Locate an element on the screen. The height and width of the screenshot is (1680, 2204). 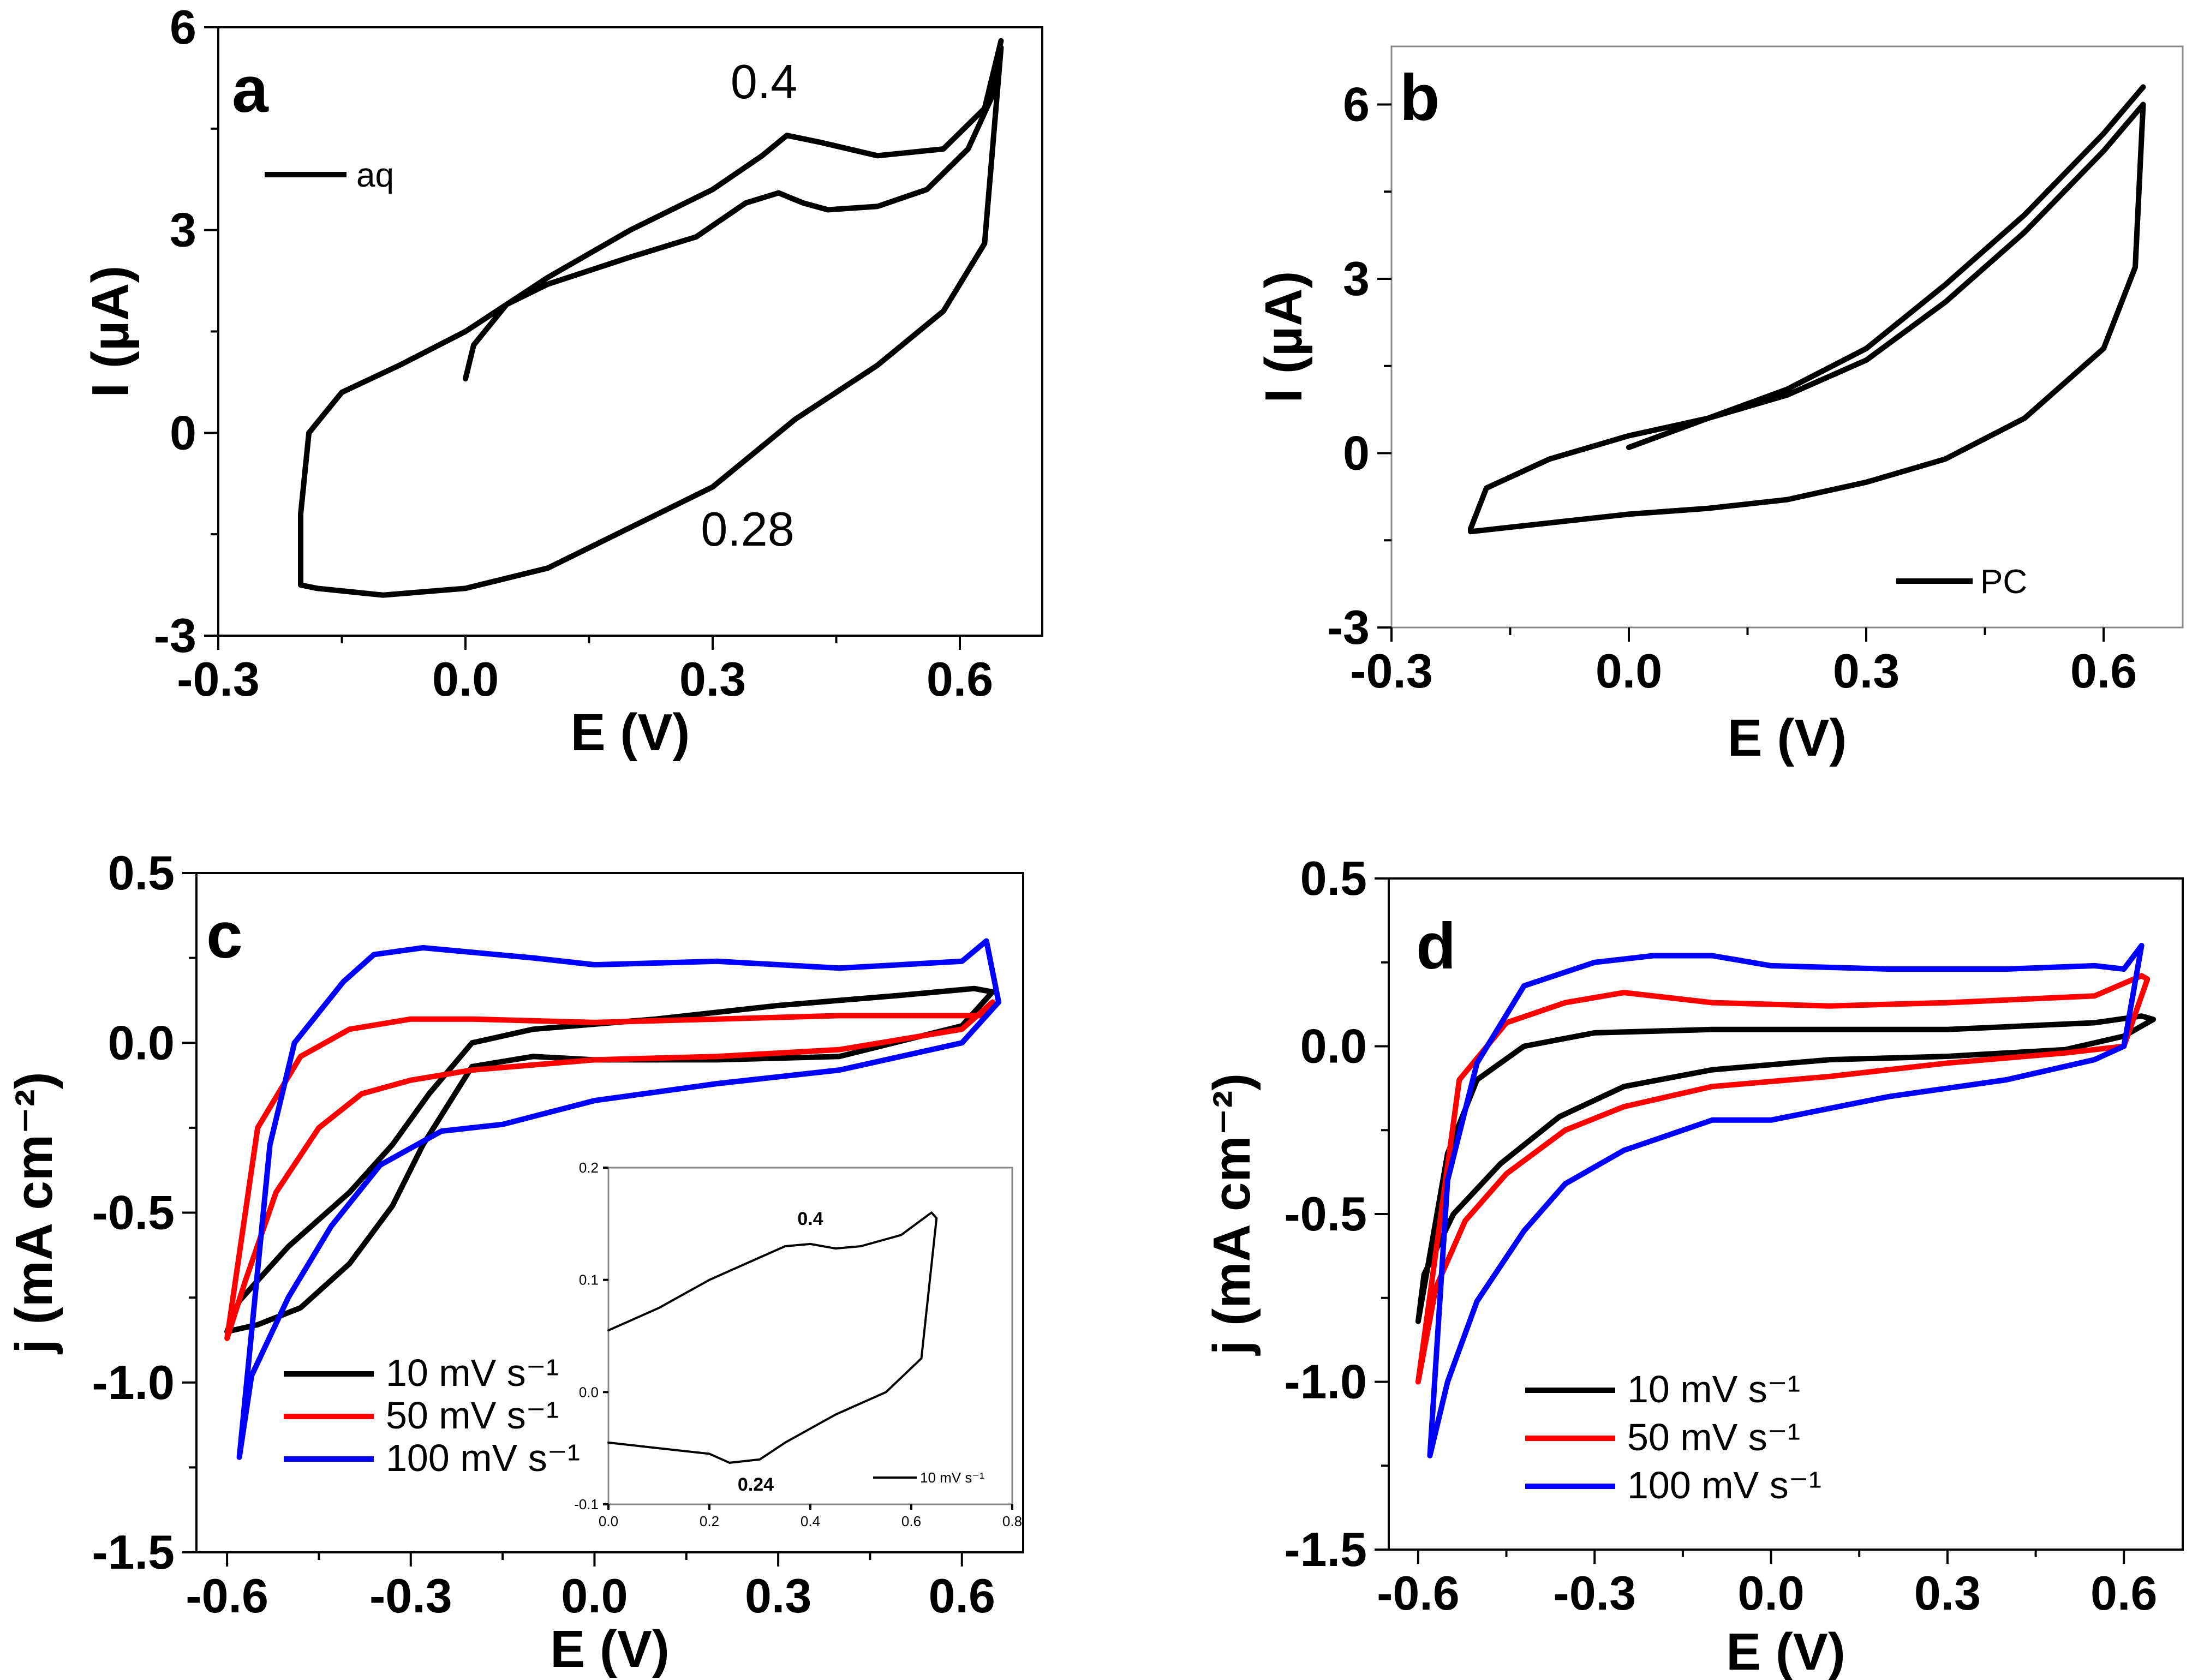
y-tick-label: 0.2 is located at coordinates (589, 1167).